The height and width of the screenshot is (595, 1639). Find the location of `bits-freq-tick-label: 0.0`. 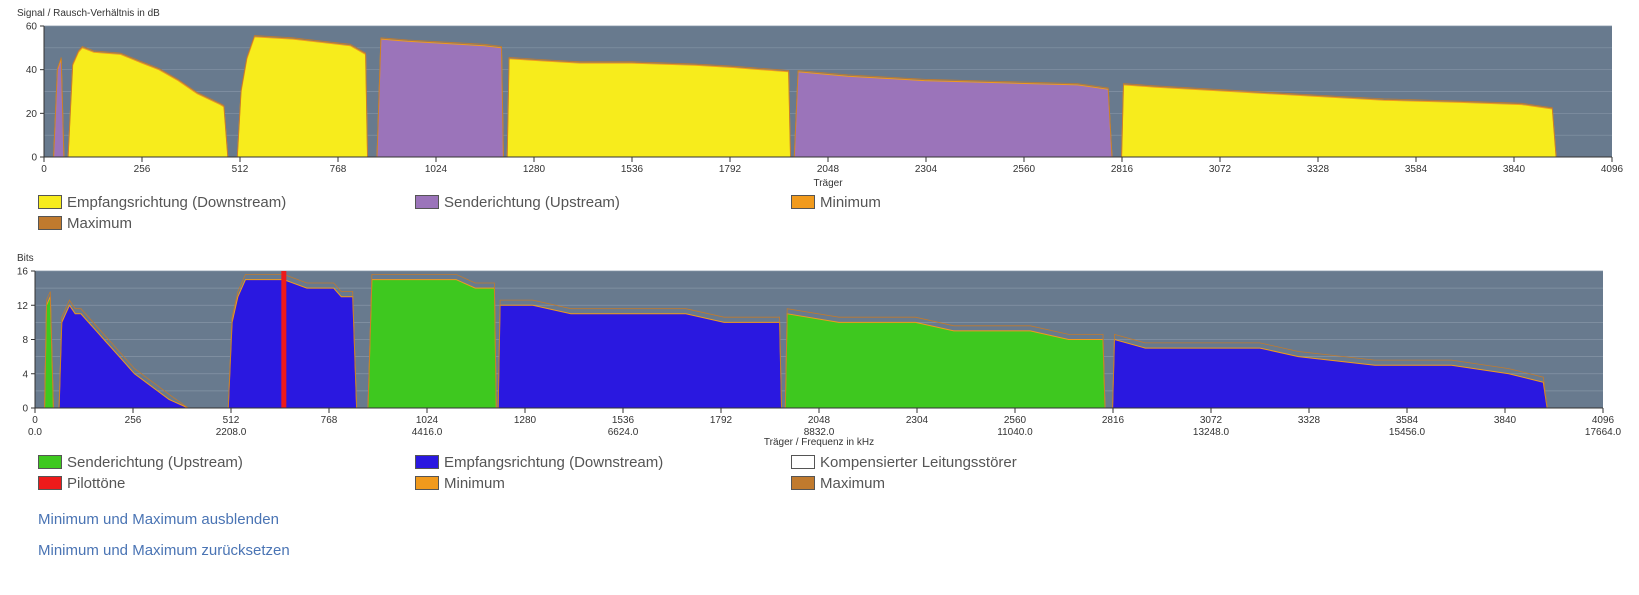

bits-freq-tick-label: 0.0 is located at coordinates (35, 432).